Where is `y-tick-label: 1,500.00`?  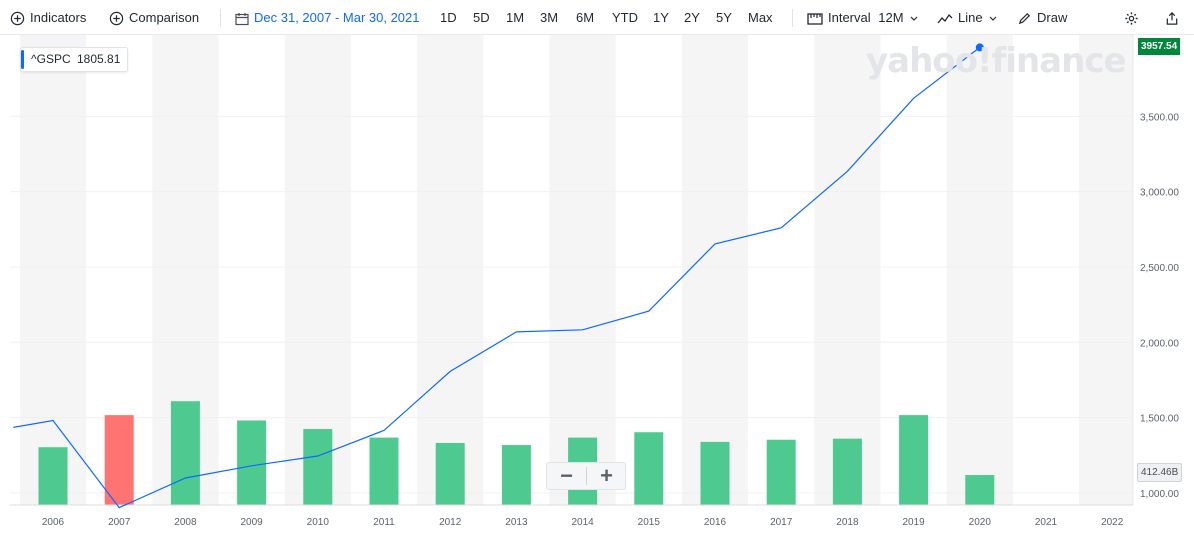 y-tick-label: 1,500.00 is located at coordinates (1159, 419).